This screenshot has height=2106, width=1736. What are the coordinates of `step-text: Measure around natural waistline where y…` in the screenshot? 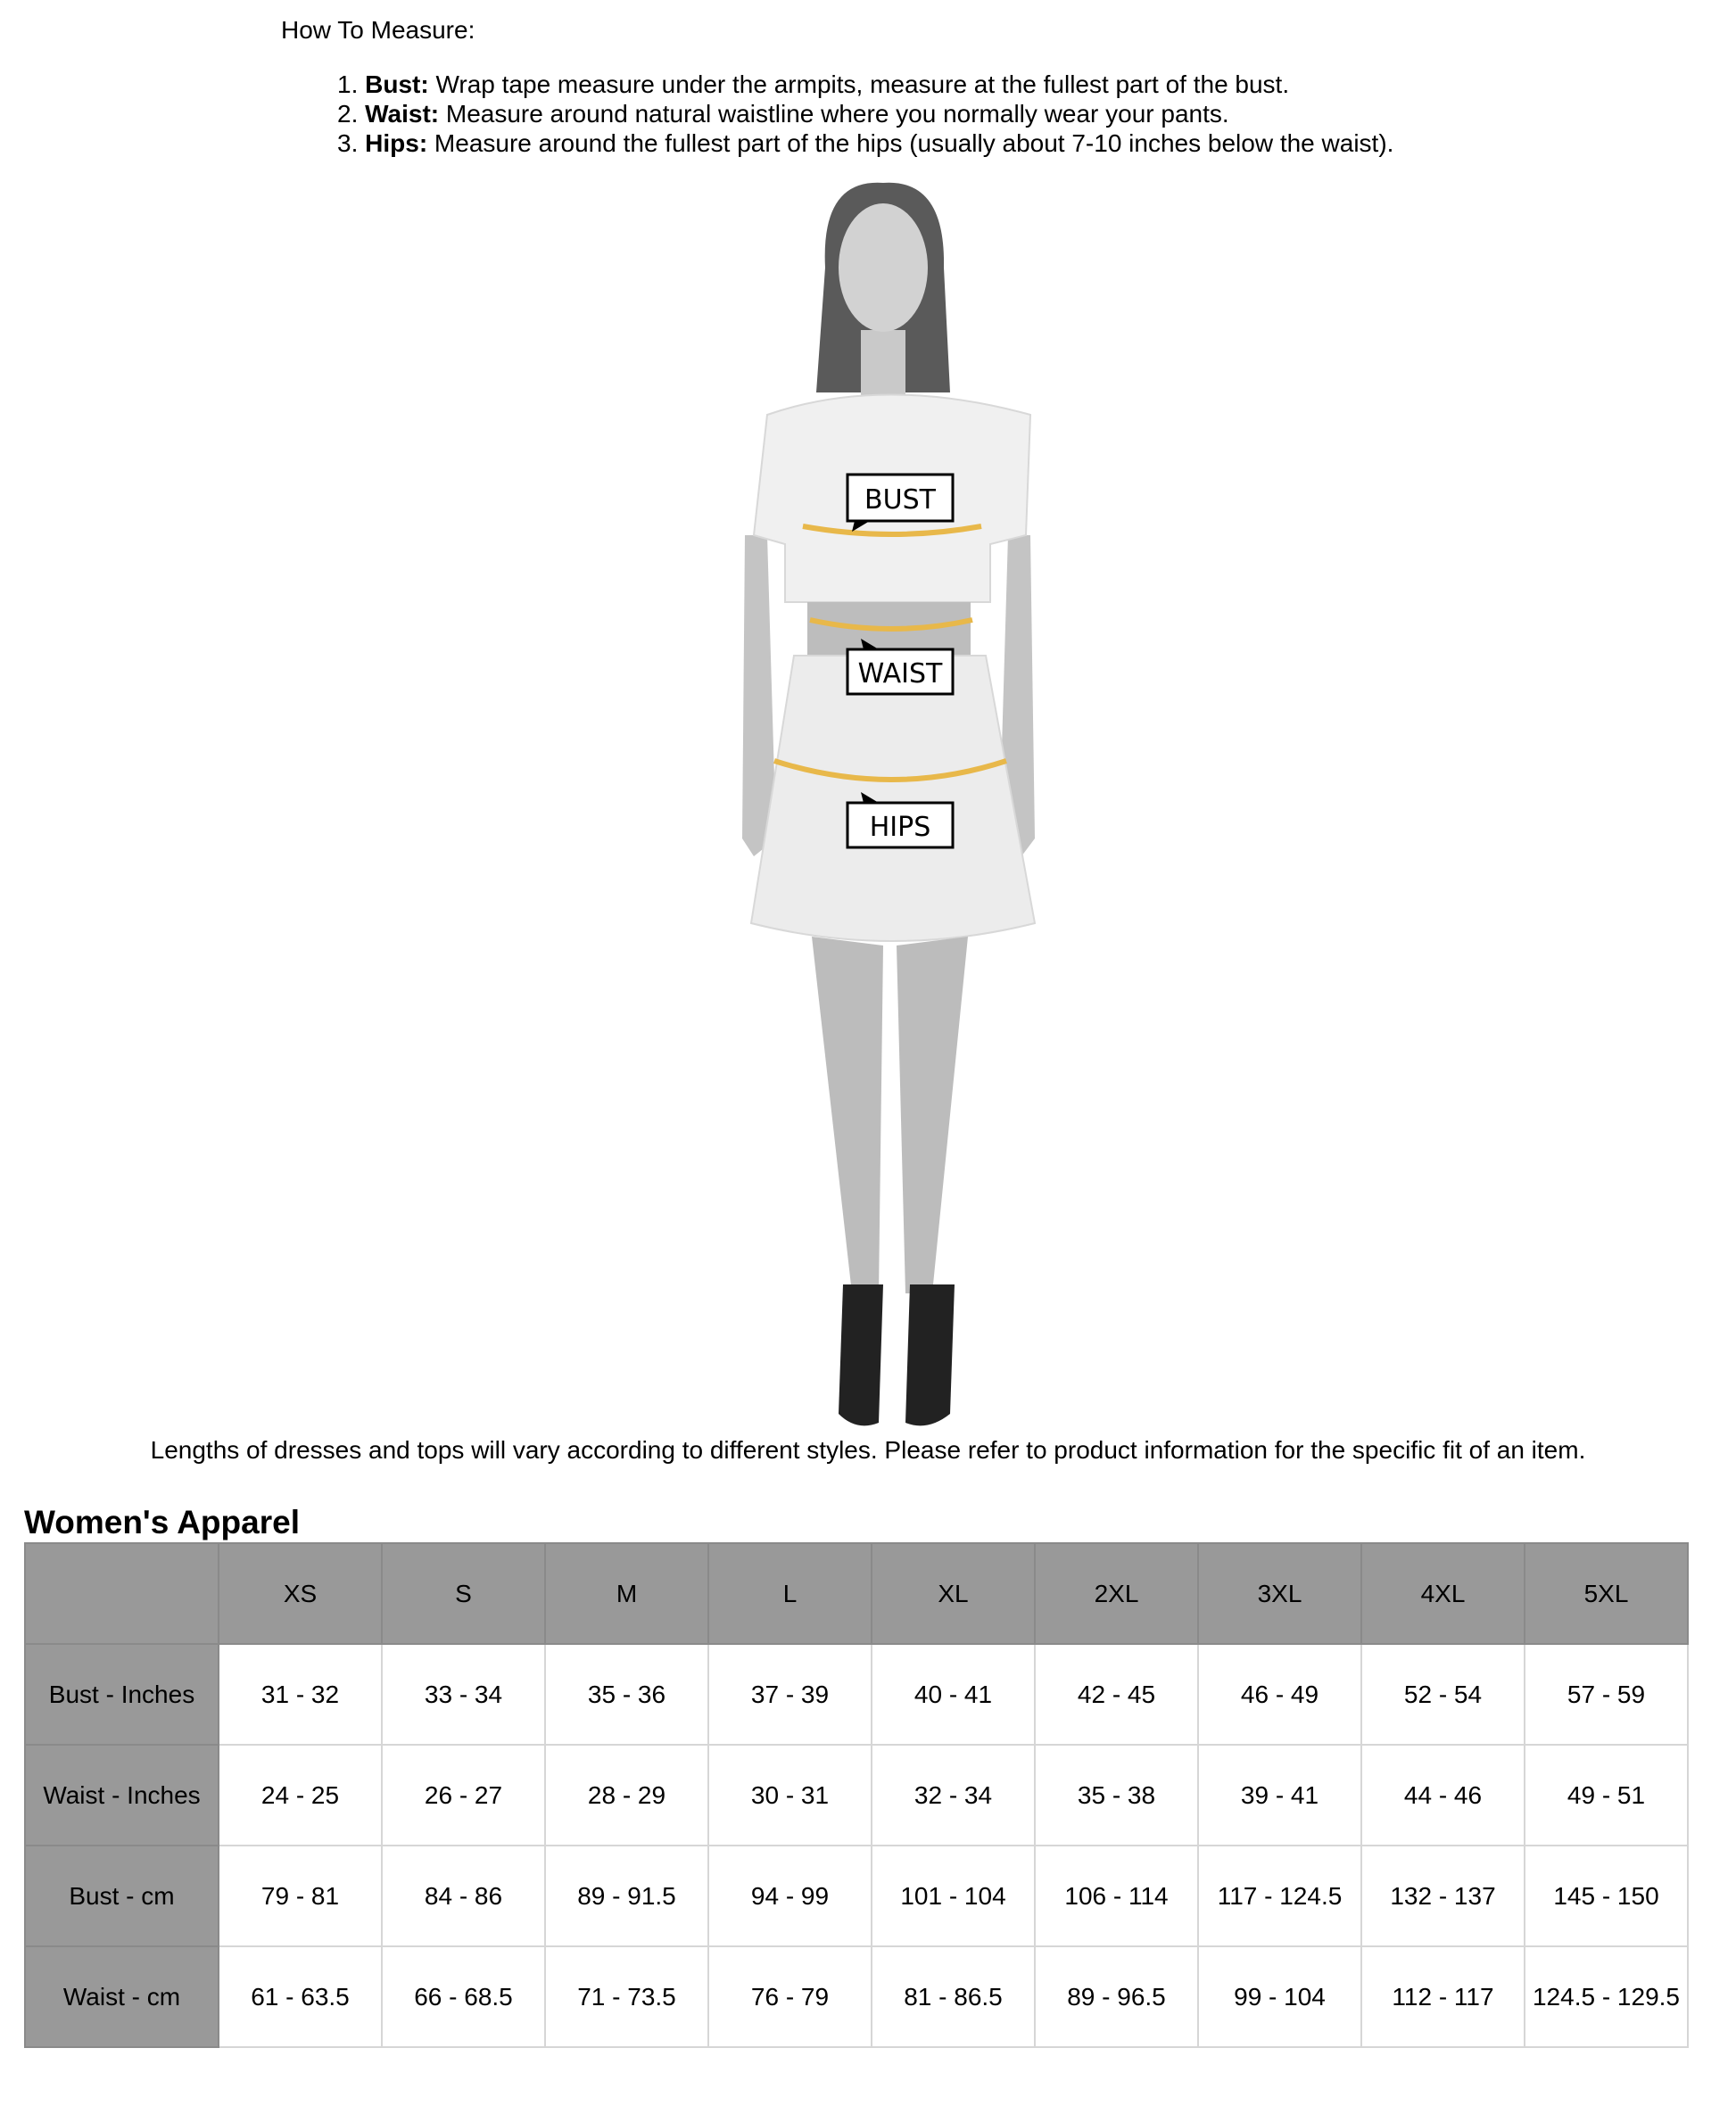 It's located at (837, 114).